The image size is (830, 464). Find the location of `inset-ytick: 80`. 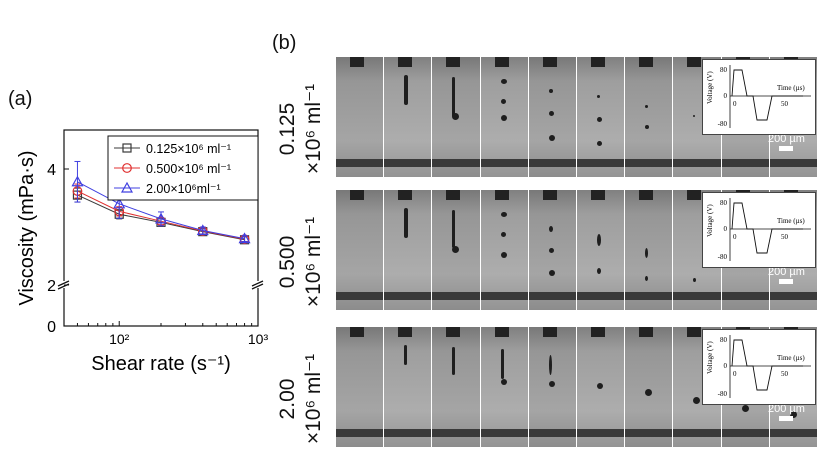

inset-ytick: 80 is located at coordinates (724, 340).